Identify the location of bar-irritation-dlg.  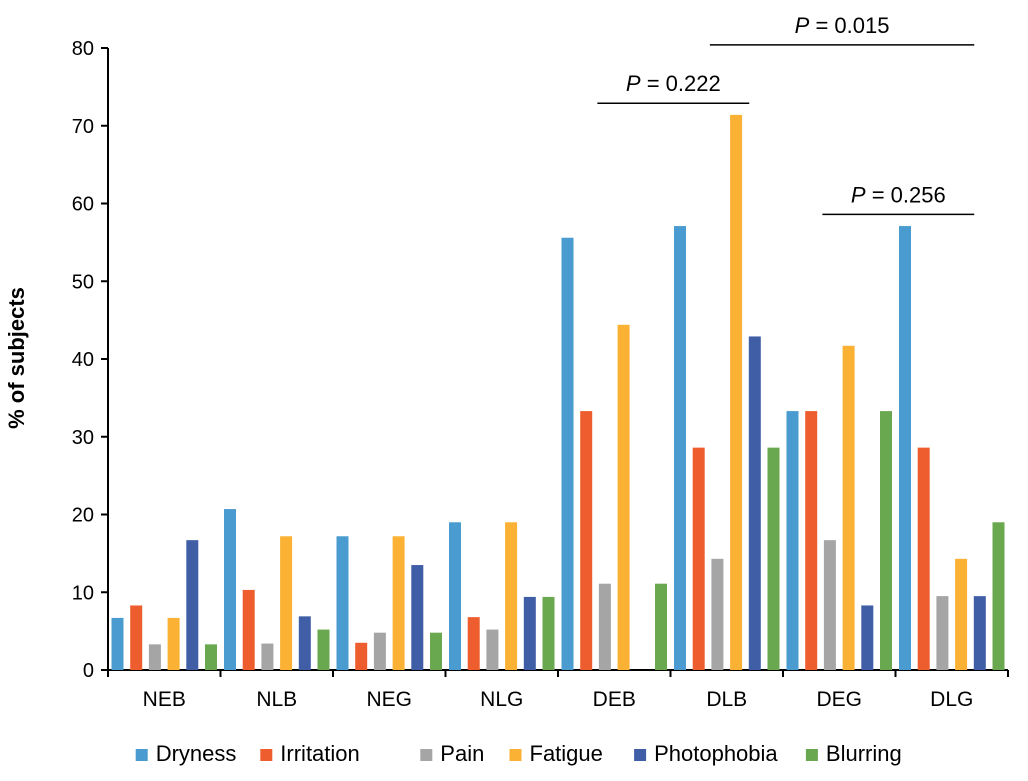
(923, 558).